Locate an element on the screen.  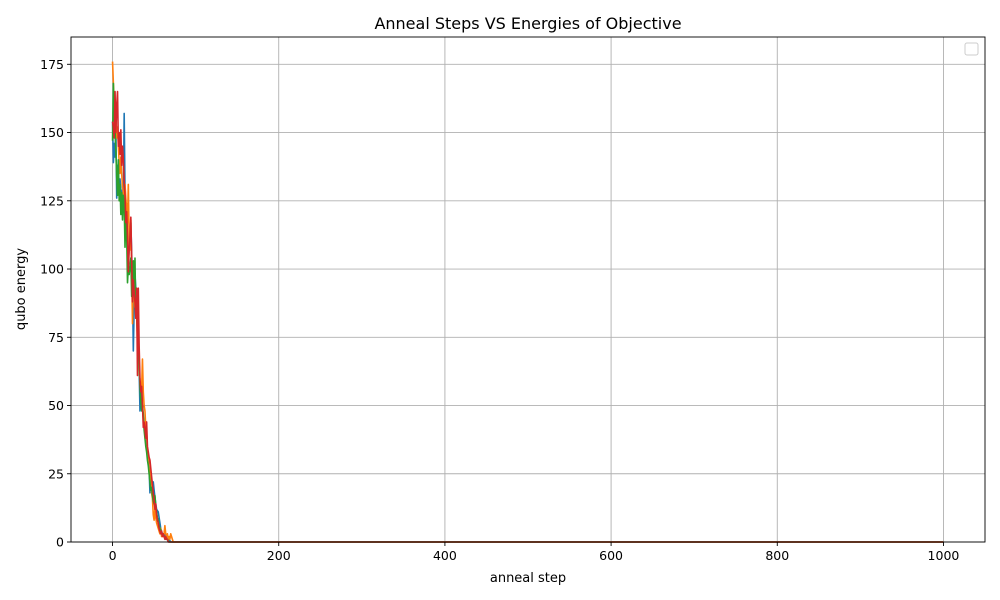
y-tick-label: 175 is located at coordinates (52, 64).